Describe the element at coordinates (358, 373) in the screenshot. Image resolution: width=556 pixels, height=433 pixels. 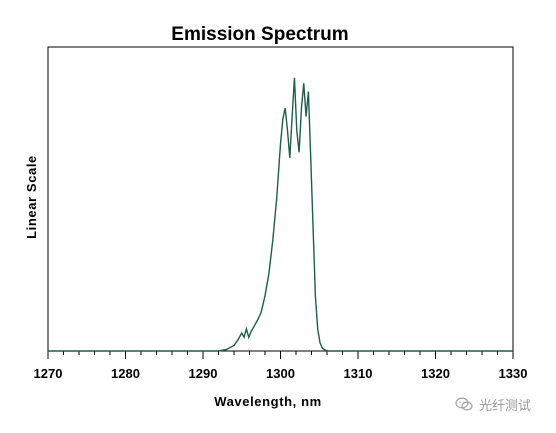
I see `x-tick-label: 1310` at that location.